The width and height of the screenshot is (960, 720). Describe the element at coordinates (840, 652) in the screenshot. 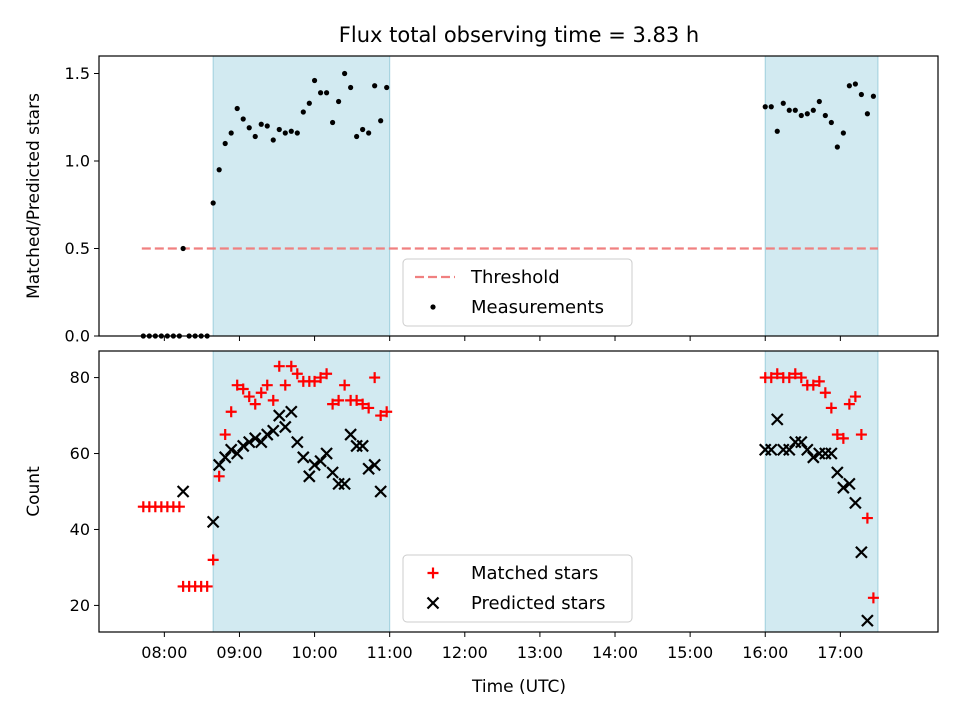

I see `x-tick-label: 17:00` at that location.